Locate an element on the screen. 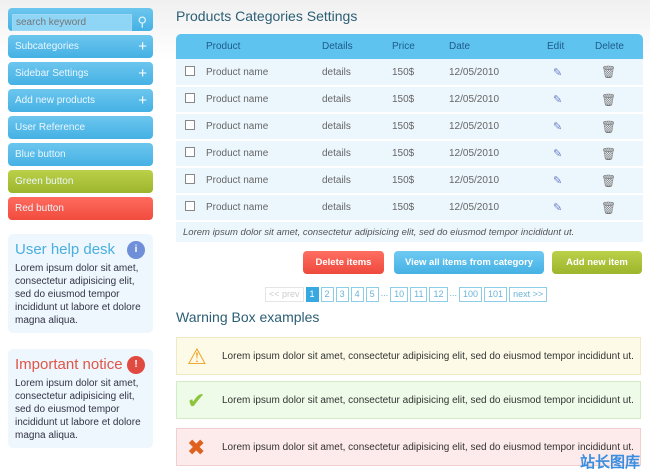  delete-items-button: Delete items is located at coordinates (343, 262).